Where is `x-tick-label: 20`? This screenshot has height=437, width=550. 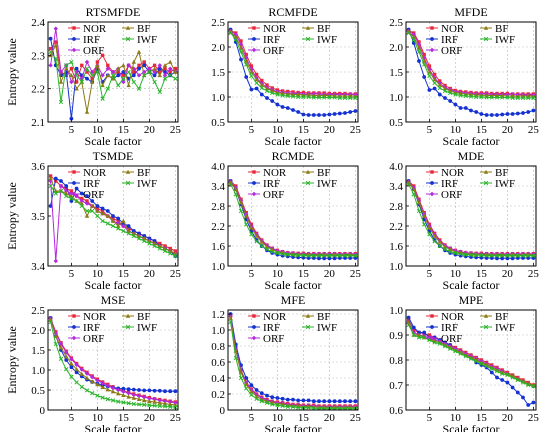
x-tick-label: 20 is located at coordinates (330, 130).